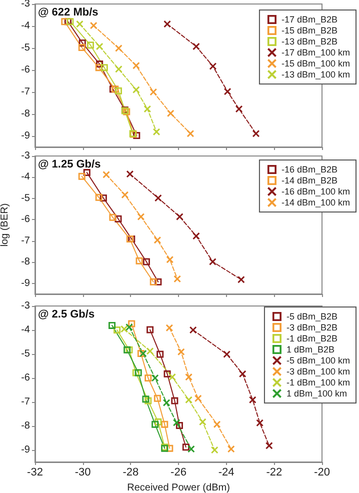 This screenshot has width=359, height=493. I want to click on x-tick-label: -32, so click(35, 472).